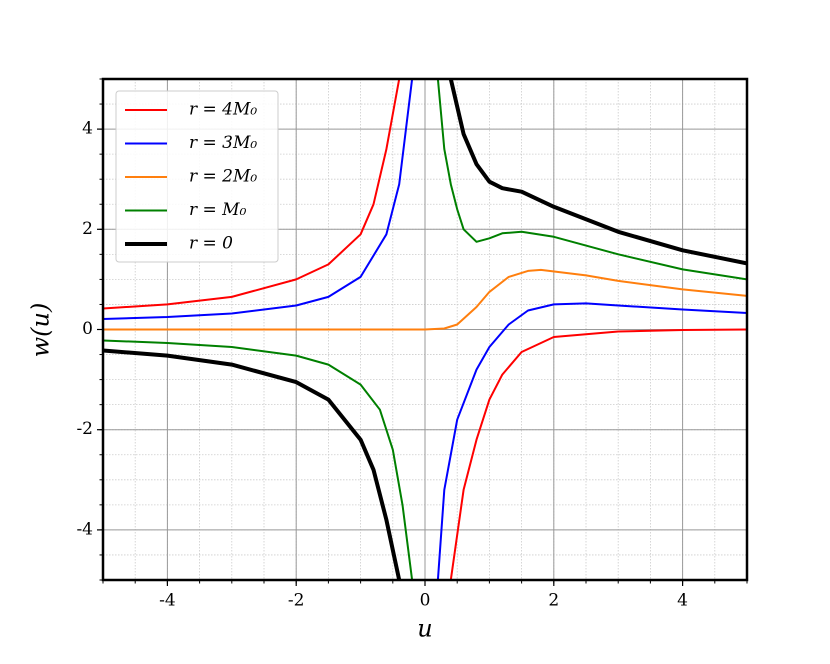 The height and width of the screenshot is (664, 830). Describe the element at coordinates (425, 299) in the screenshot. I see `series-line` at that location.